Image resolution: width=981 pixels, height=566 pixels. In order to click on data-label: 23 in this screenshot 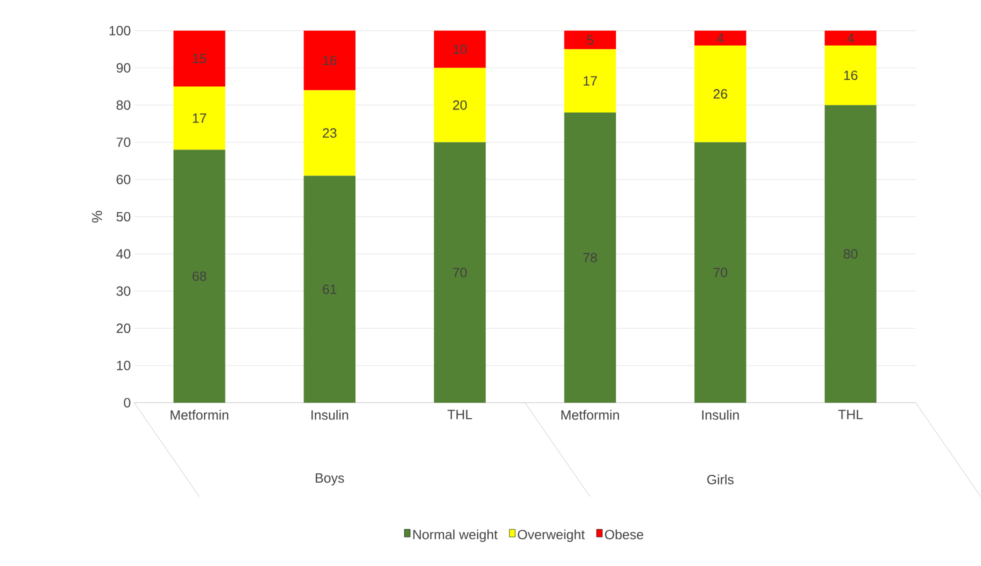, I will do `click(329, 133)`.